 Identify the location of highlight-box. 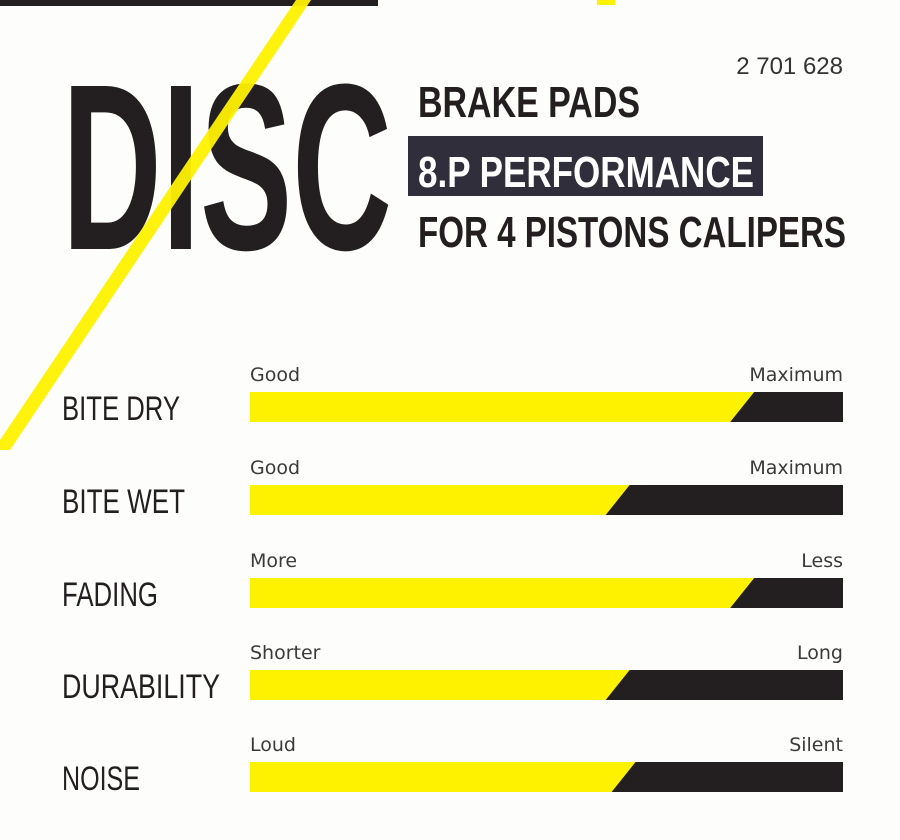
(585, 166).